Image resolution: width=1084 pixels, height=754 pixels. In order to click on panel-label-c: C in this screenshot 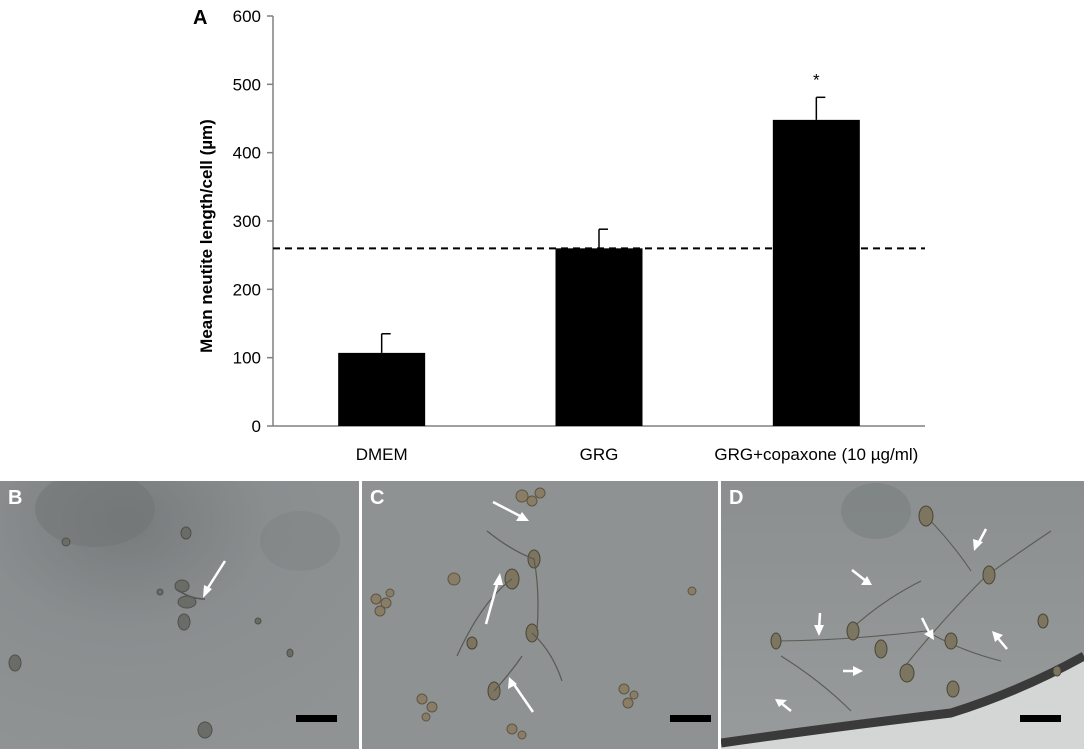, I will do `click(377, 498)`.